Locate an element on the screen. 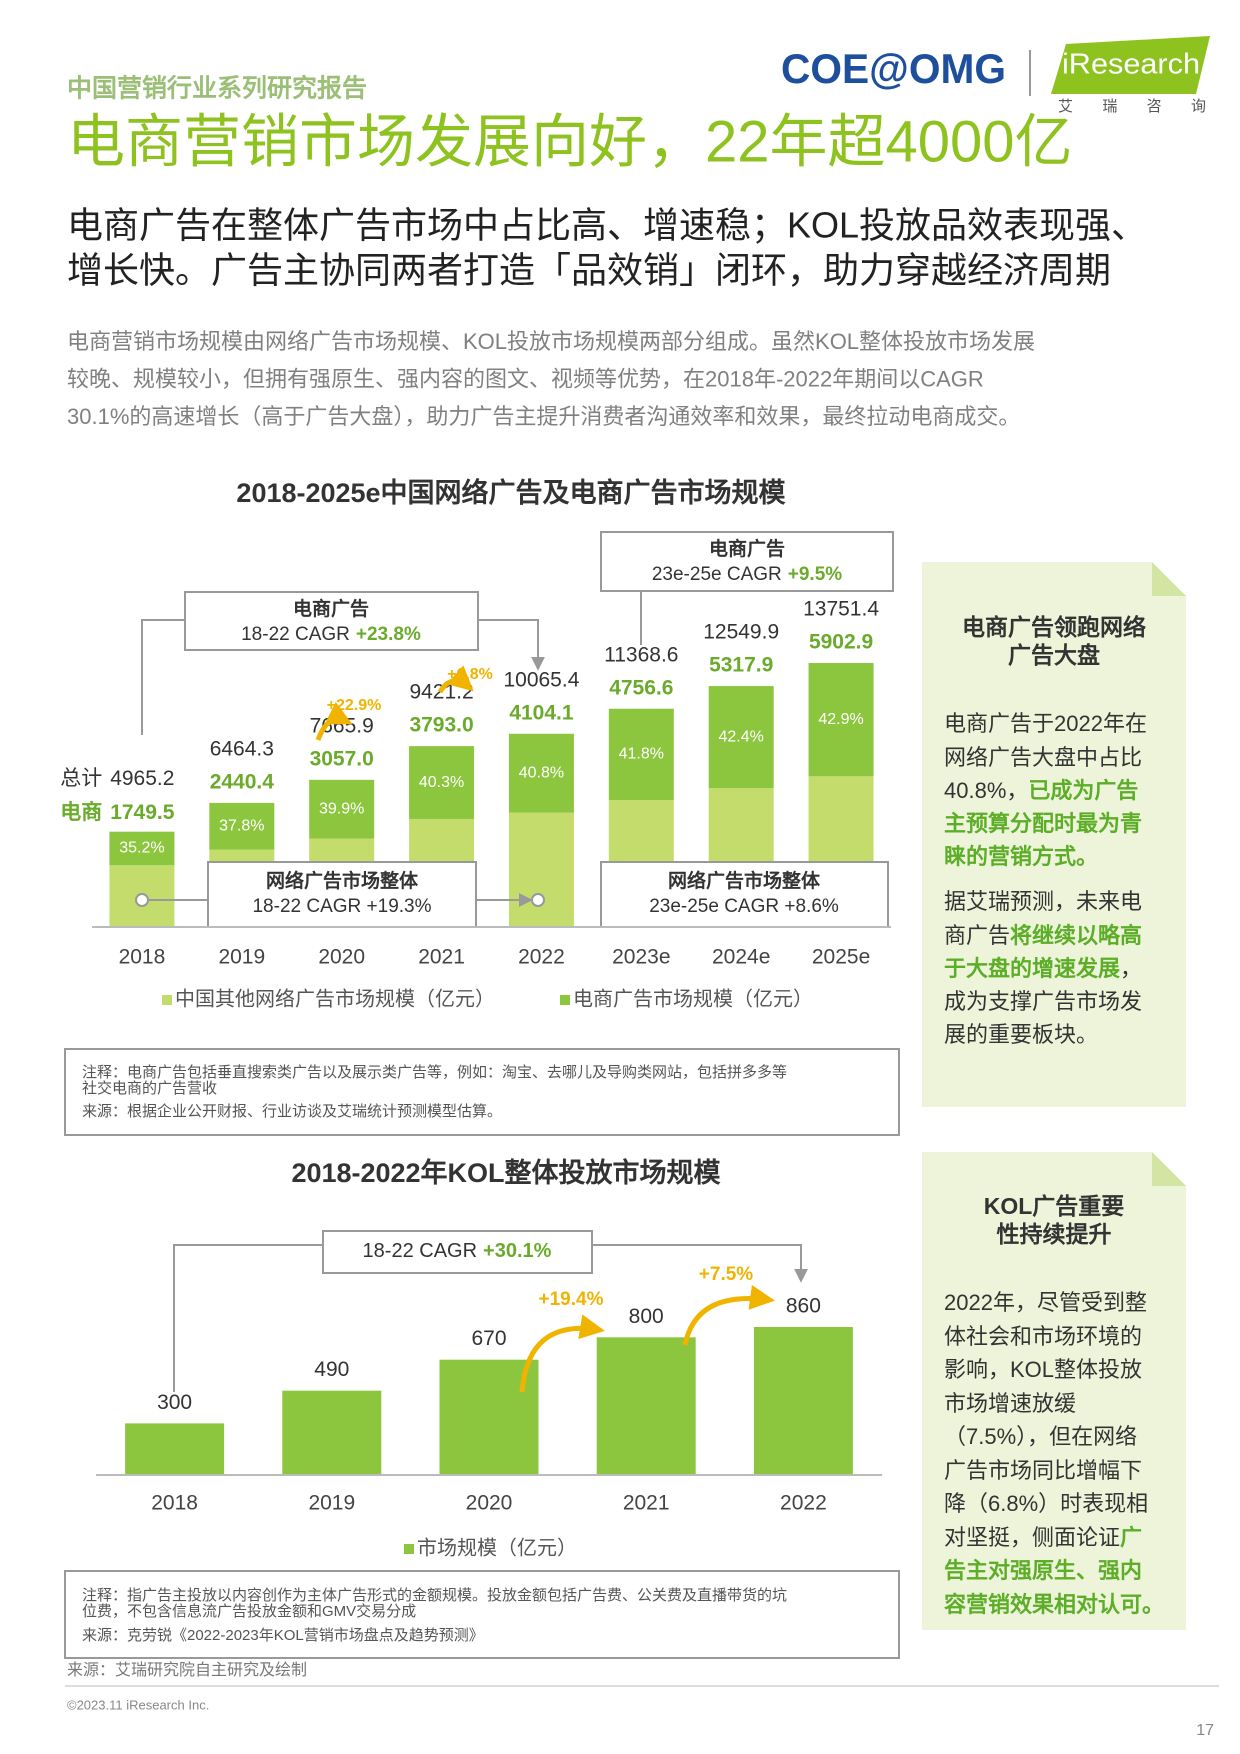 This screenshot has width=1240, height=1754. page-title: 电商营销市场发展向好，22年超4000亿 is located at coordinates (570, 141).